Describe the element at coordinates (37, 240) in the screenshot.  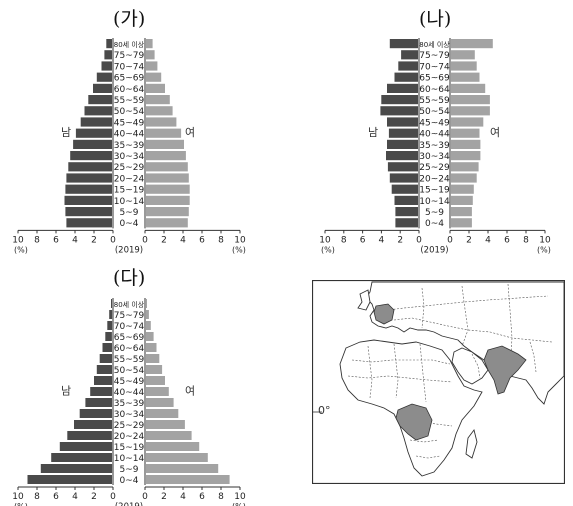
I see `pyramid-ga-tick-label: 8` at that location.